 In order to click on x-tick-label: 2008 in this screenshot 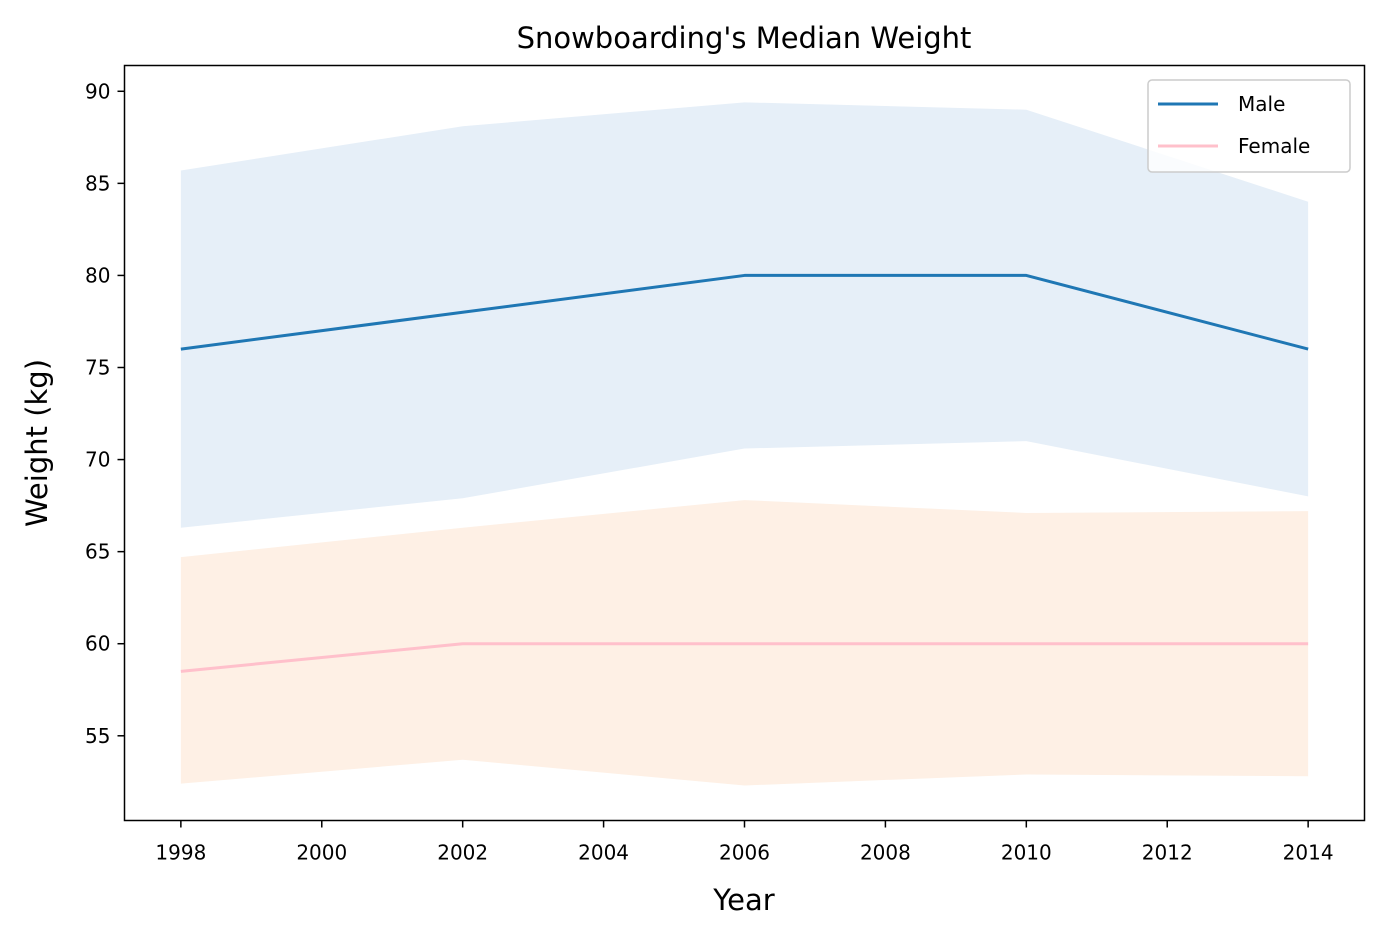, I will do `click(885, 853)`.